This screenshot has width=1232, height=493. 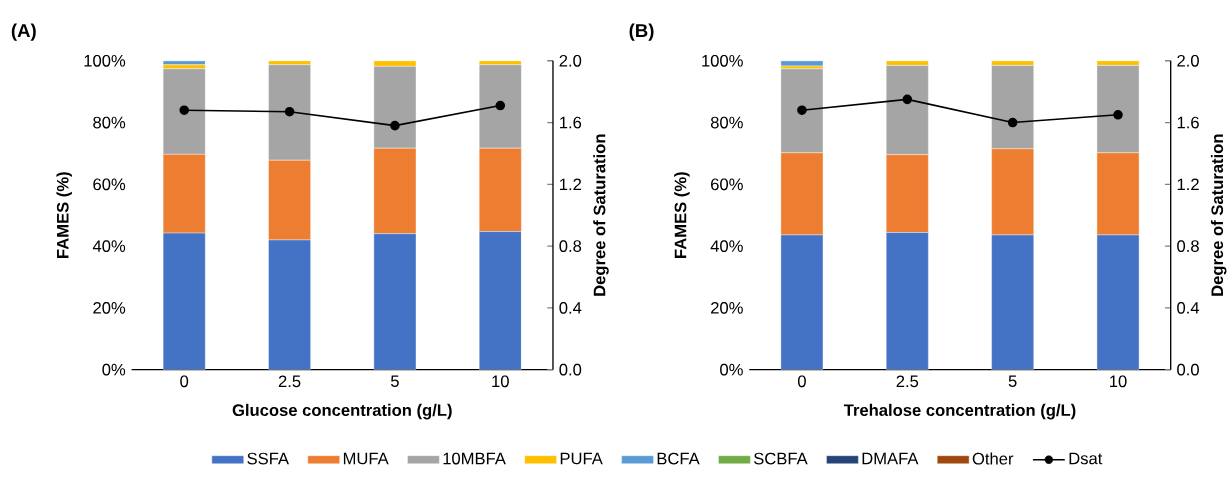 I want to click on chart-title: (B), so click(x=641, y=32).